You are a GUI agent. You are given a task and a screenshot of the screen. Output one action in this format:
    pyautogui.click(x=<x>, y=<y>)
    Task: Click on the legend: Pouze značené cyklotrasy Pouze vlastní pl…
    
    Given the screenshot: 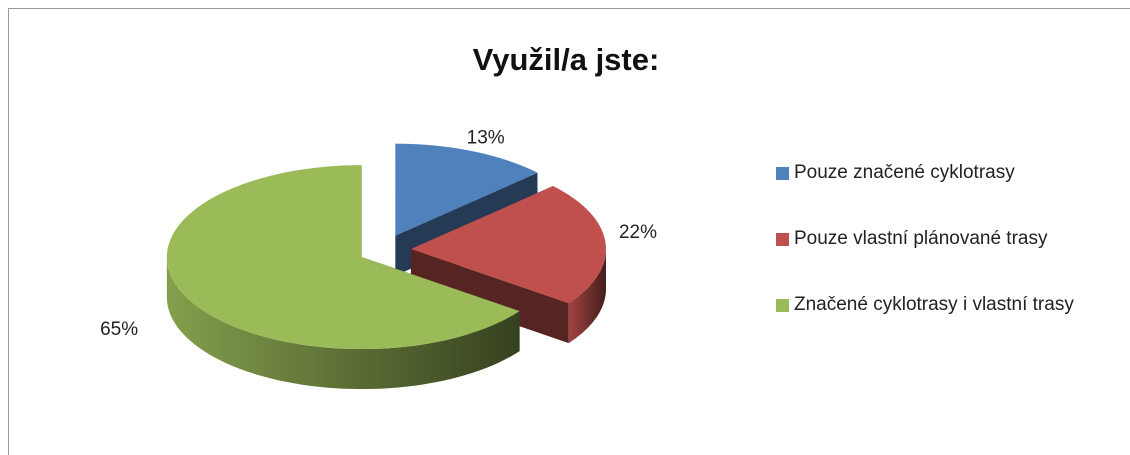 What is the action you would take?
    pyautogui.click(x=941, y=259)
    